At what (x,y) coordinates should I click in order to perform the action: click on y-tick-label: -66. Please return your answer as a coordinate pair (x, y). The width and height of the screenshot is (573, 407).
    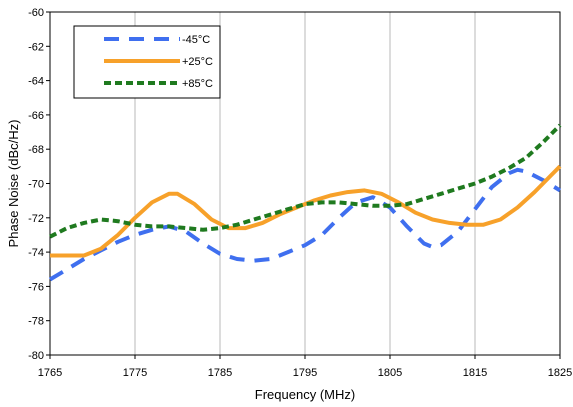
    Looking at the image, I should click on (36, 116).